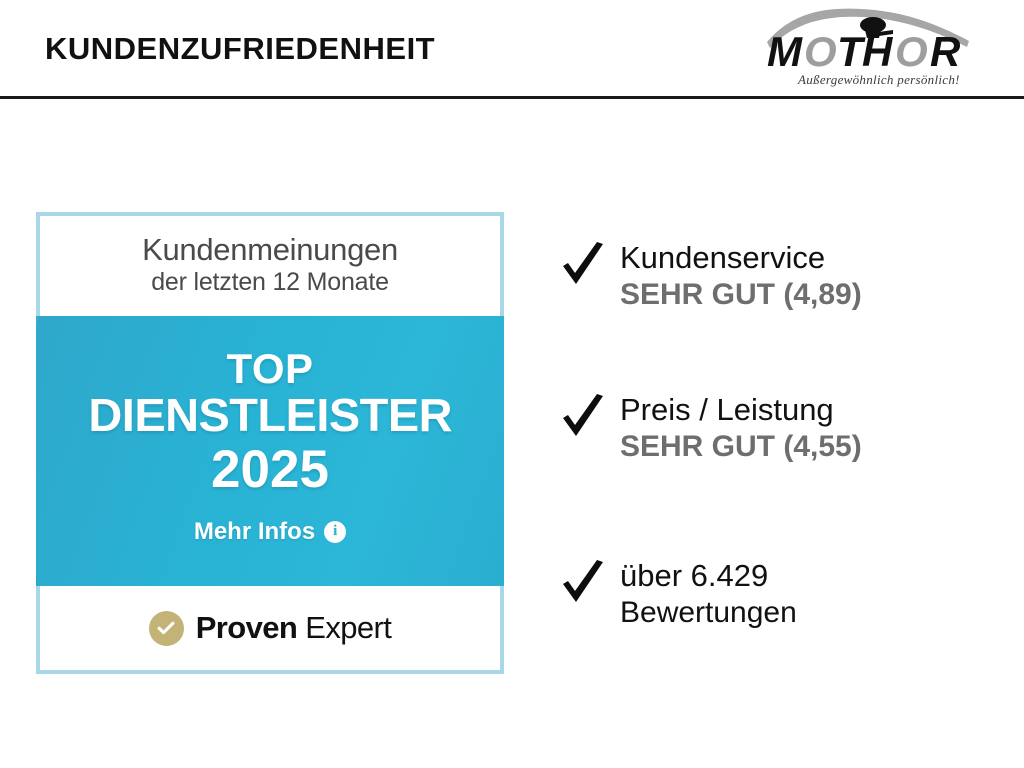 This screenshot has height=768, width=1024. I want to click on check-circle-icon, so click(166, 628).